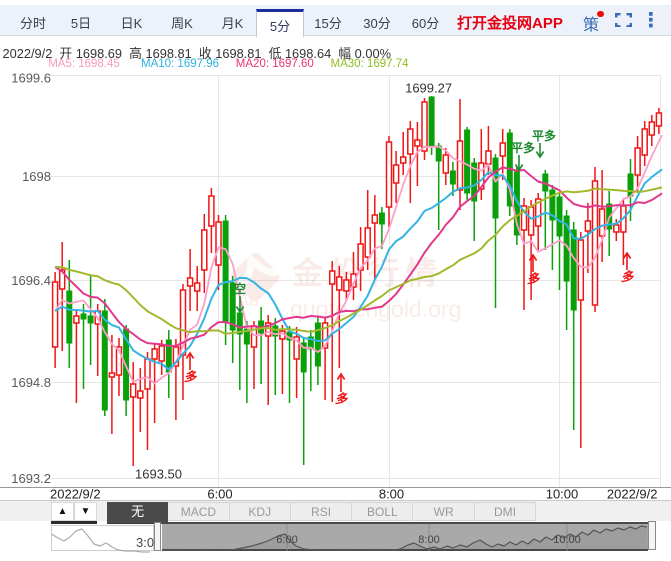 This screenshot has height=561, width=671. What do you see at coordinates (562, 494) in the screenshot?
I see `svg-text: 10:00` at bounding box center [562, 494].